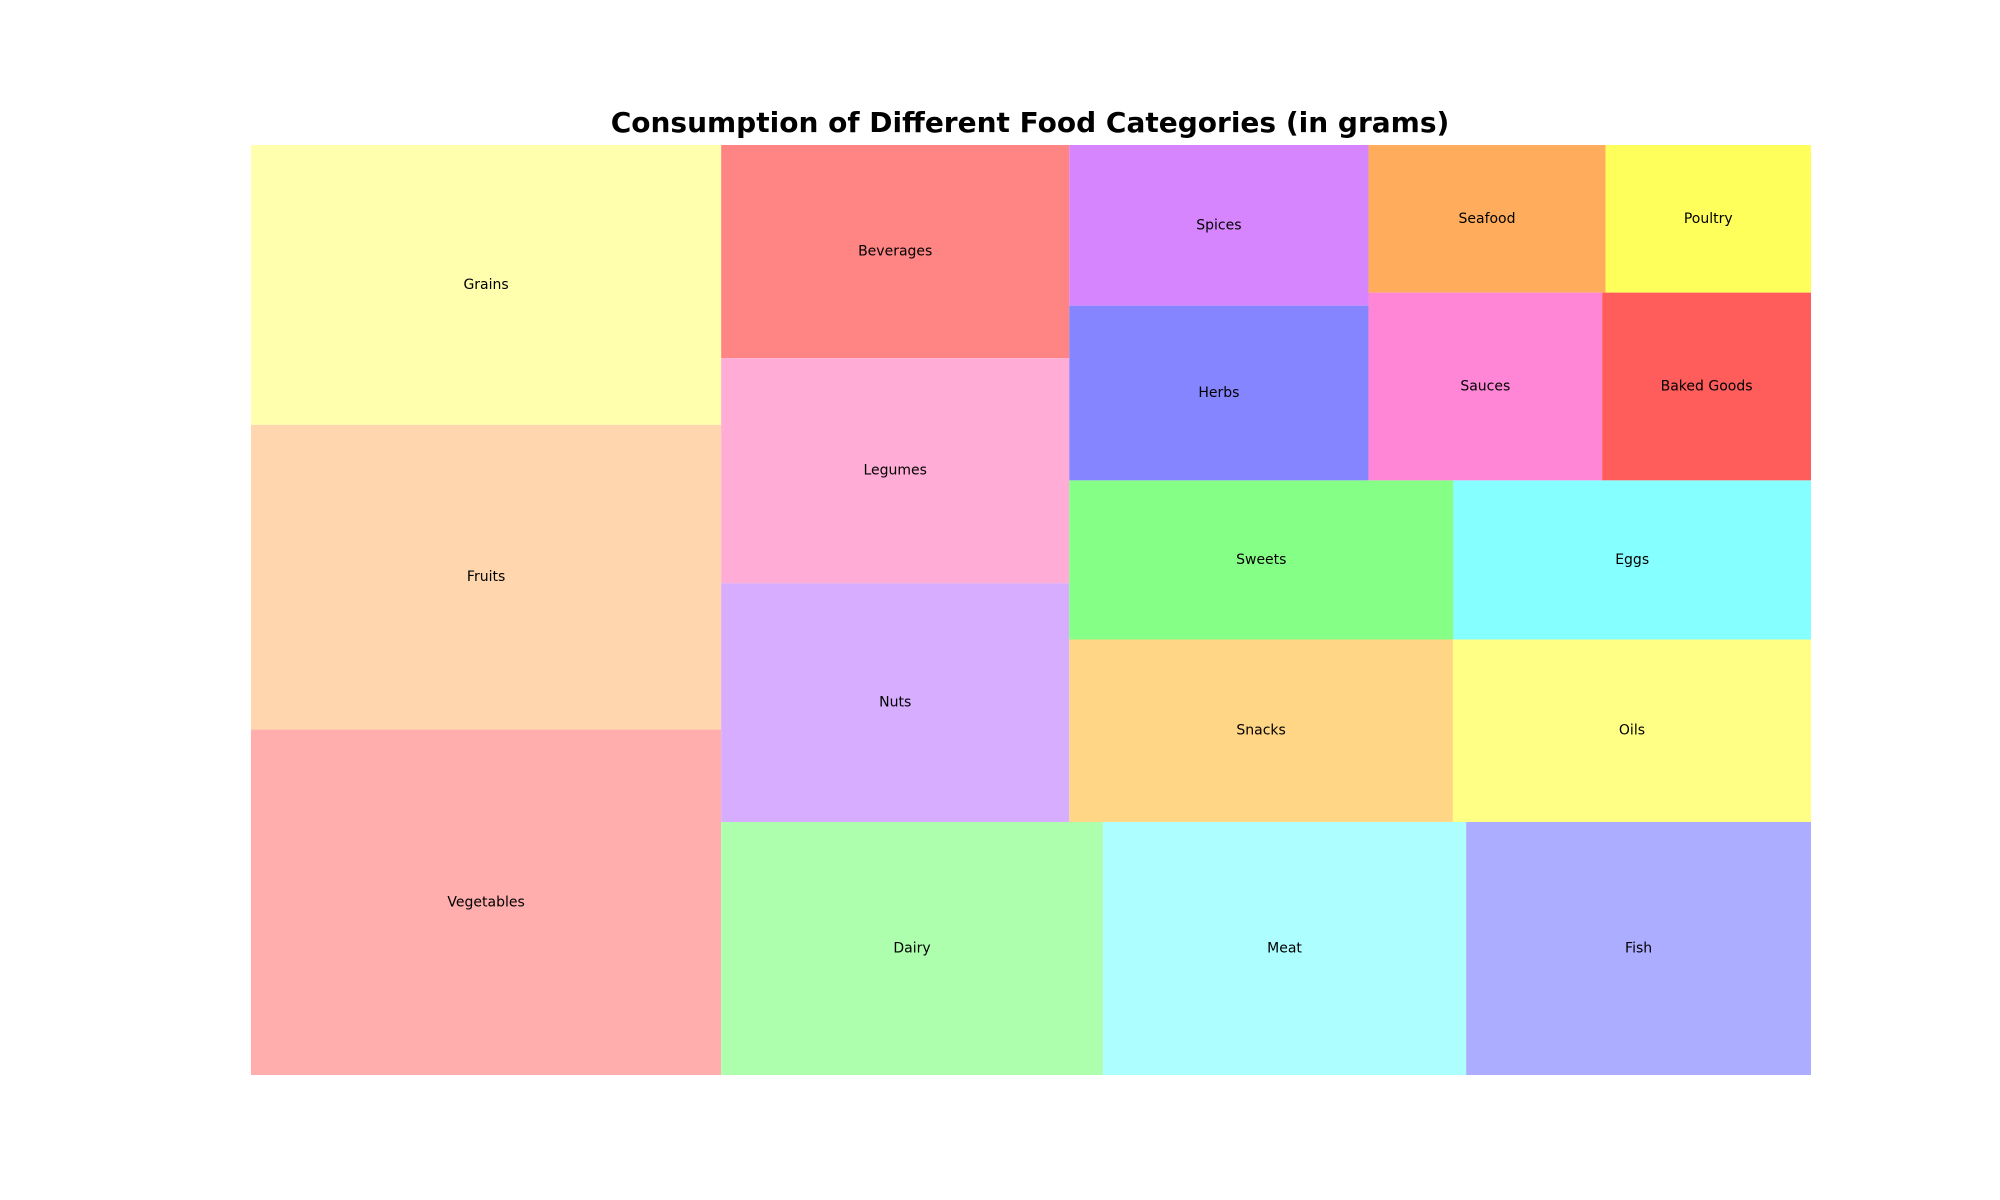 The image size is (2000, 1200). I want to click on treemap-tile-grains, so click(486, 285).